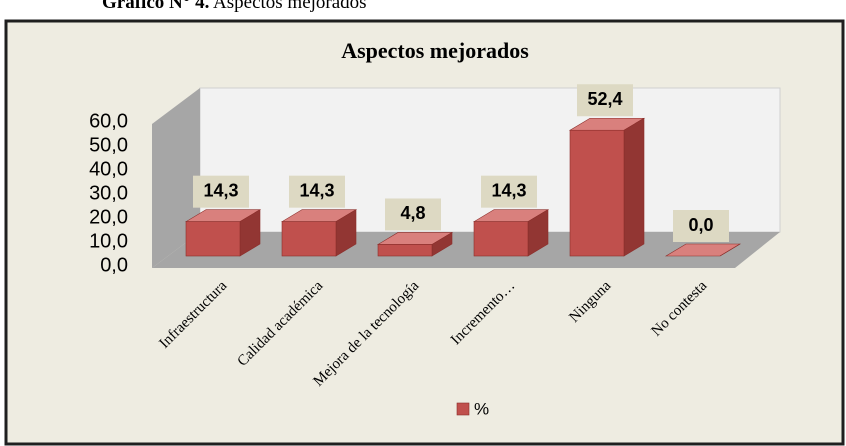  I want to click on caption: Gráfico N° 4. Aspectos mejorados, so click(234, 6).